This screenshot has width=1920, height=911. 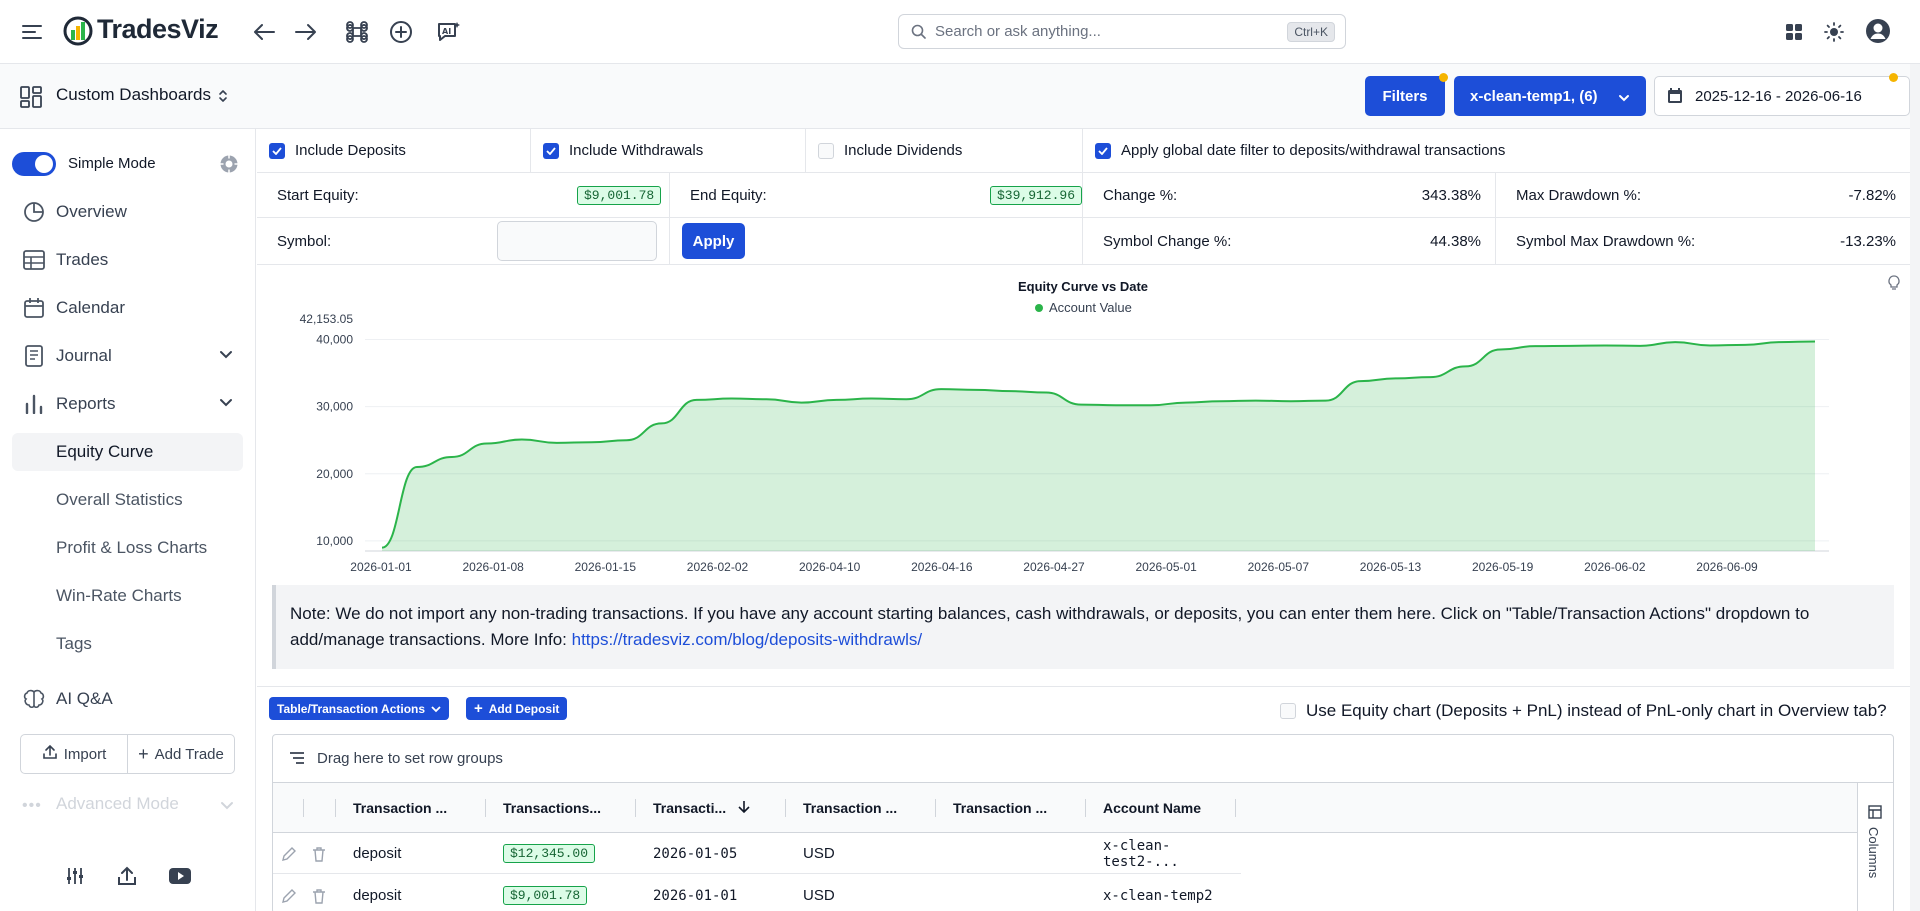 What do you see at coordinates (401, 32) in the screenshot?
I see `add-circle-icon` at bounding box center [401, 32].